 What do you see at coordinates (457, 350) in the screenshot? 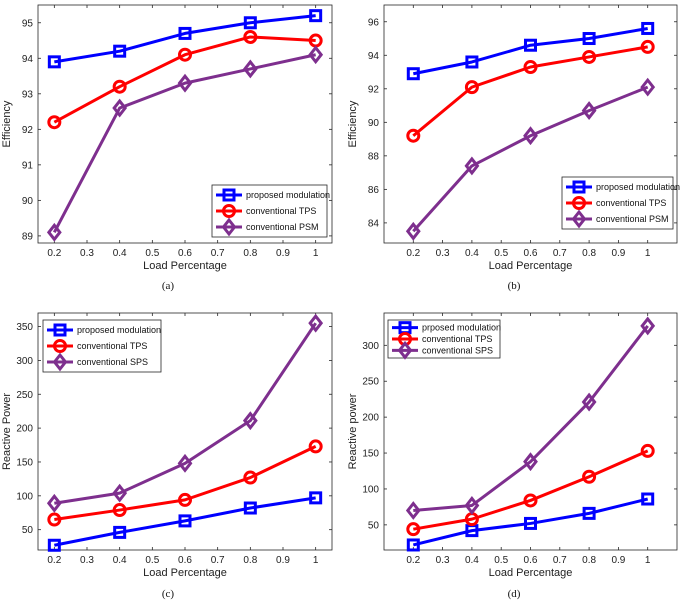
I see `legend-entry: conventional SPS` at bounding box center [457, 350].